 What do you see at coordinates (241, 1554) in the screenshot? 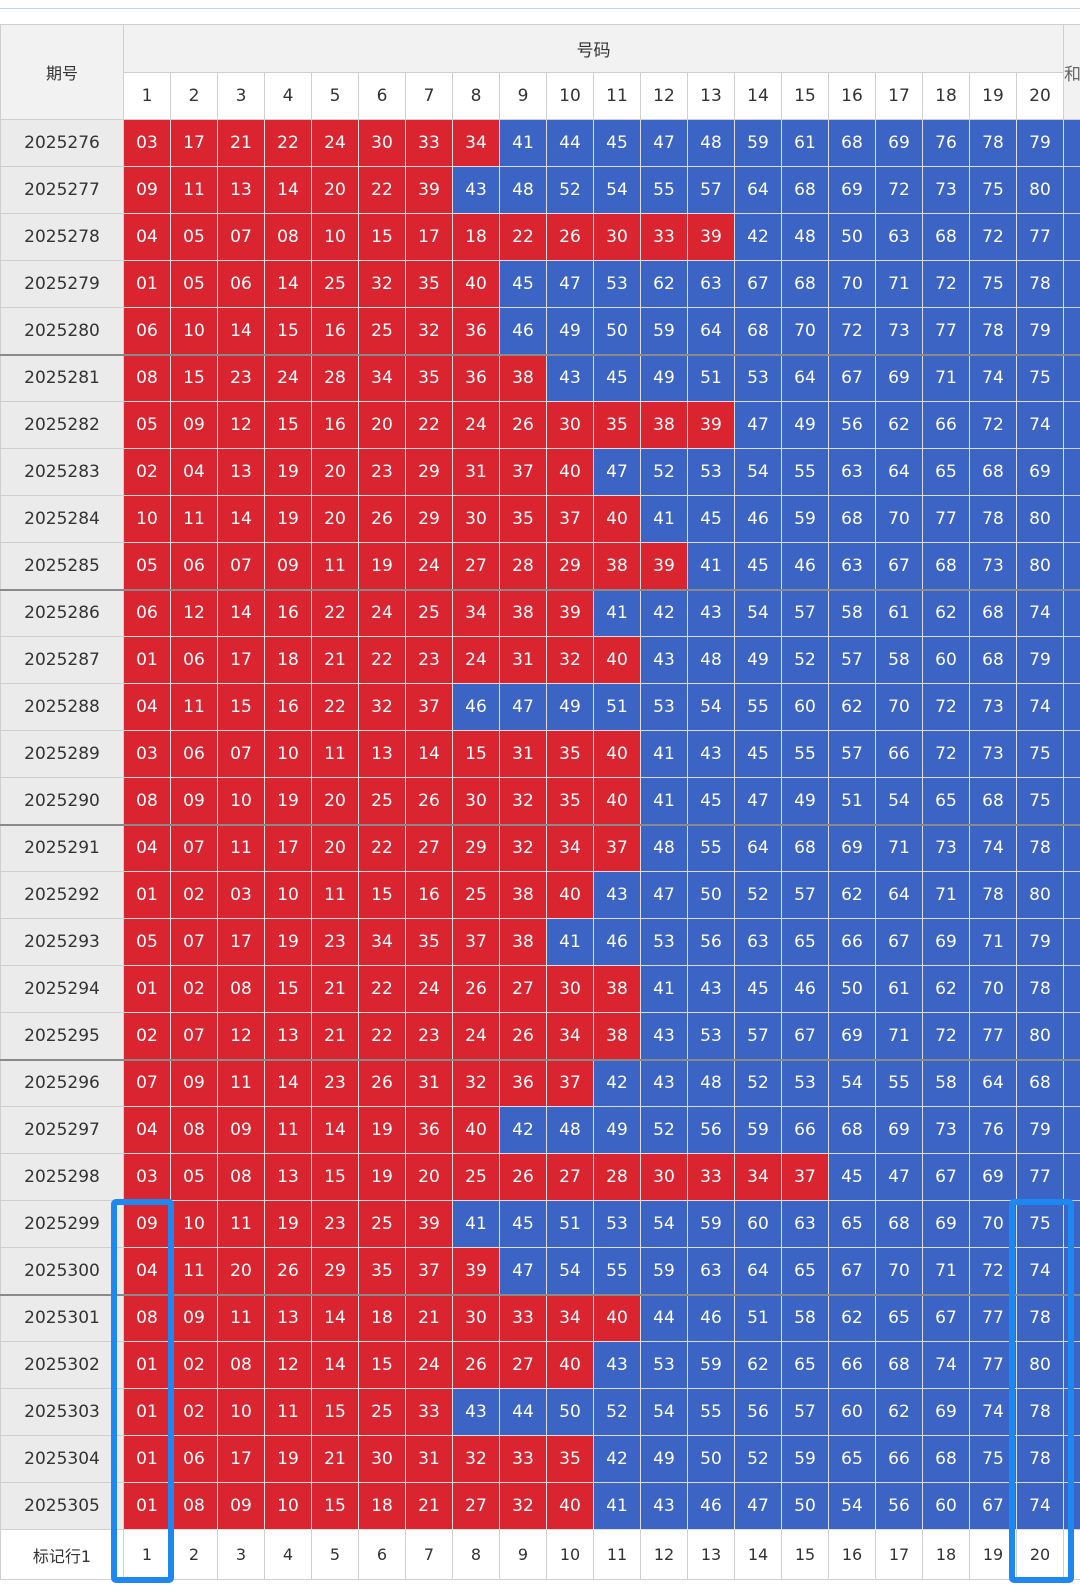
I see `mark-row-cell: 3` at bounding box center [241, 1554].